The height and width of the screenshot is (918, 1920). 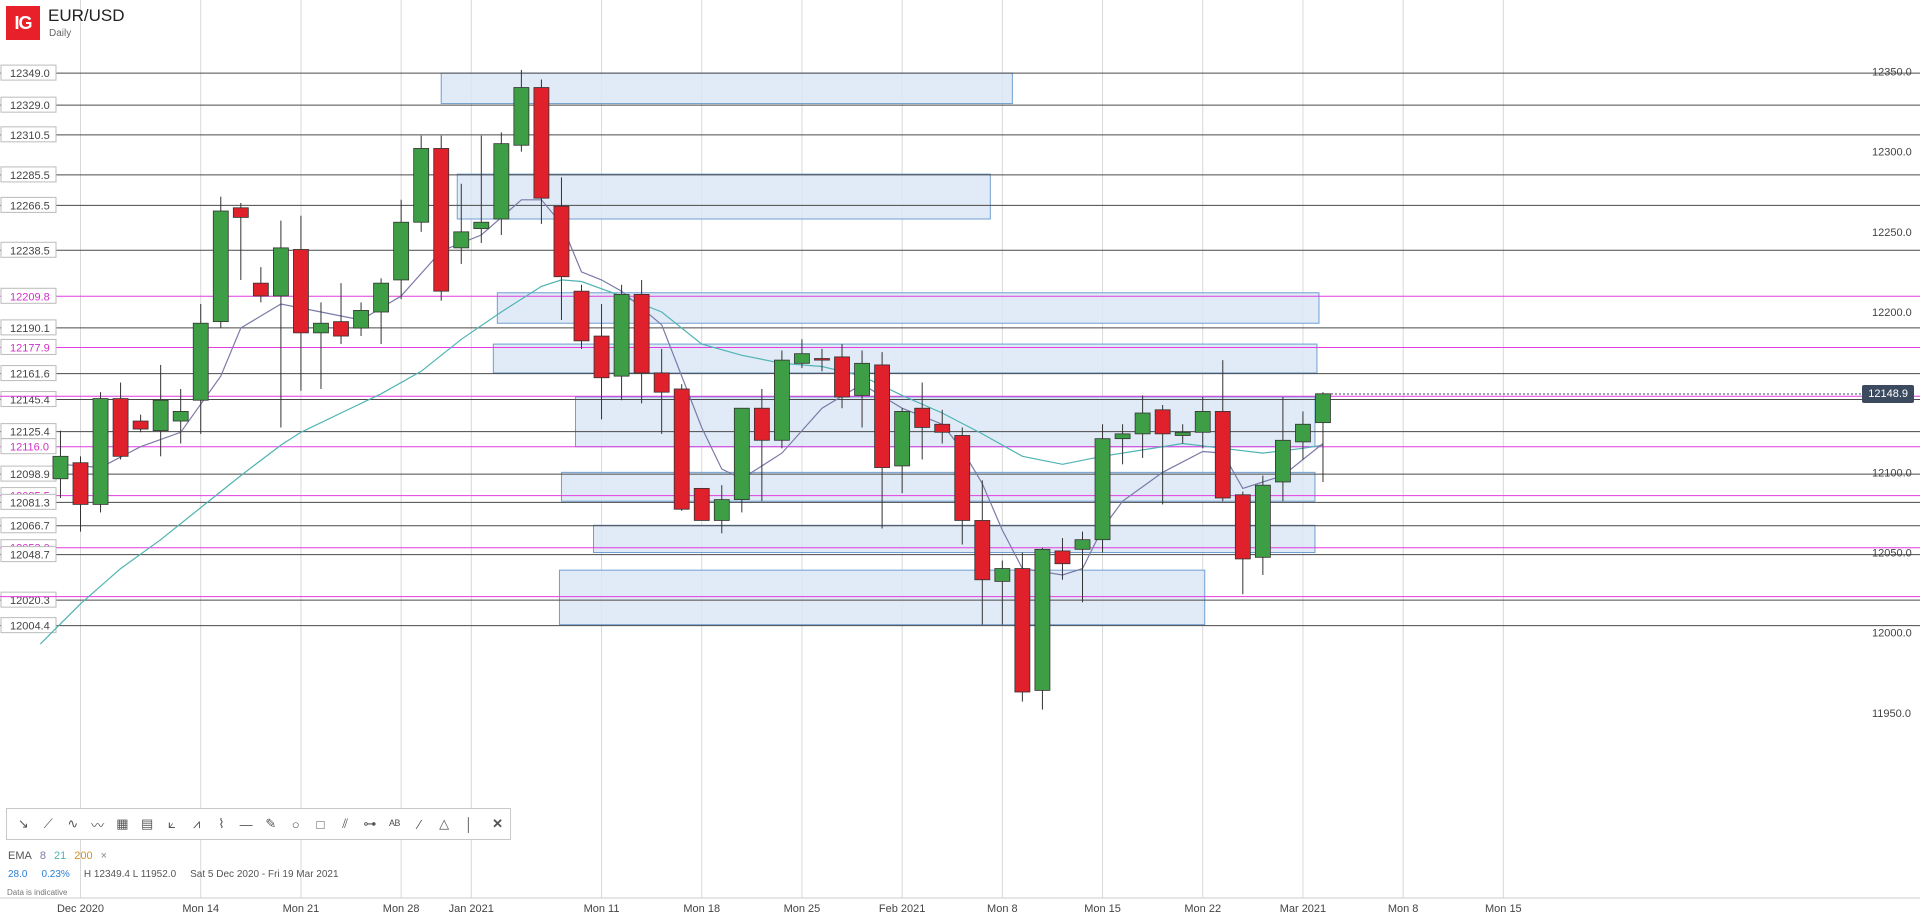 I want to click on ray-tool-icon: ⟋, so click(x=48, y=823).